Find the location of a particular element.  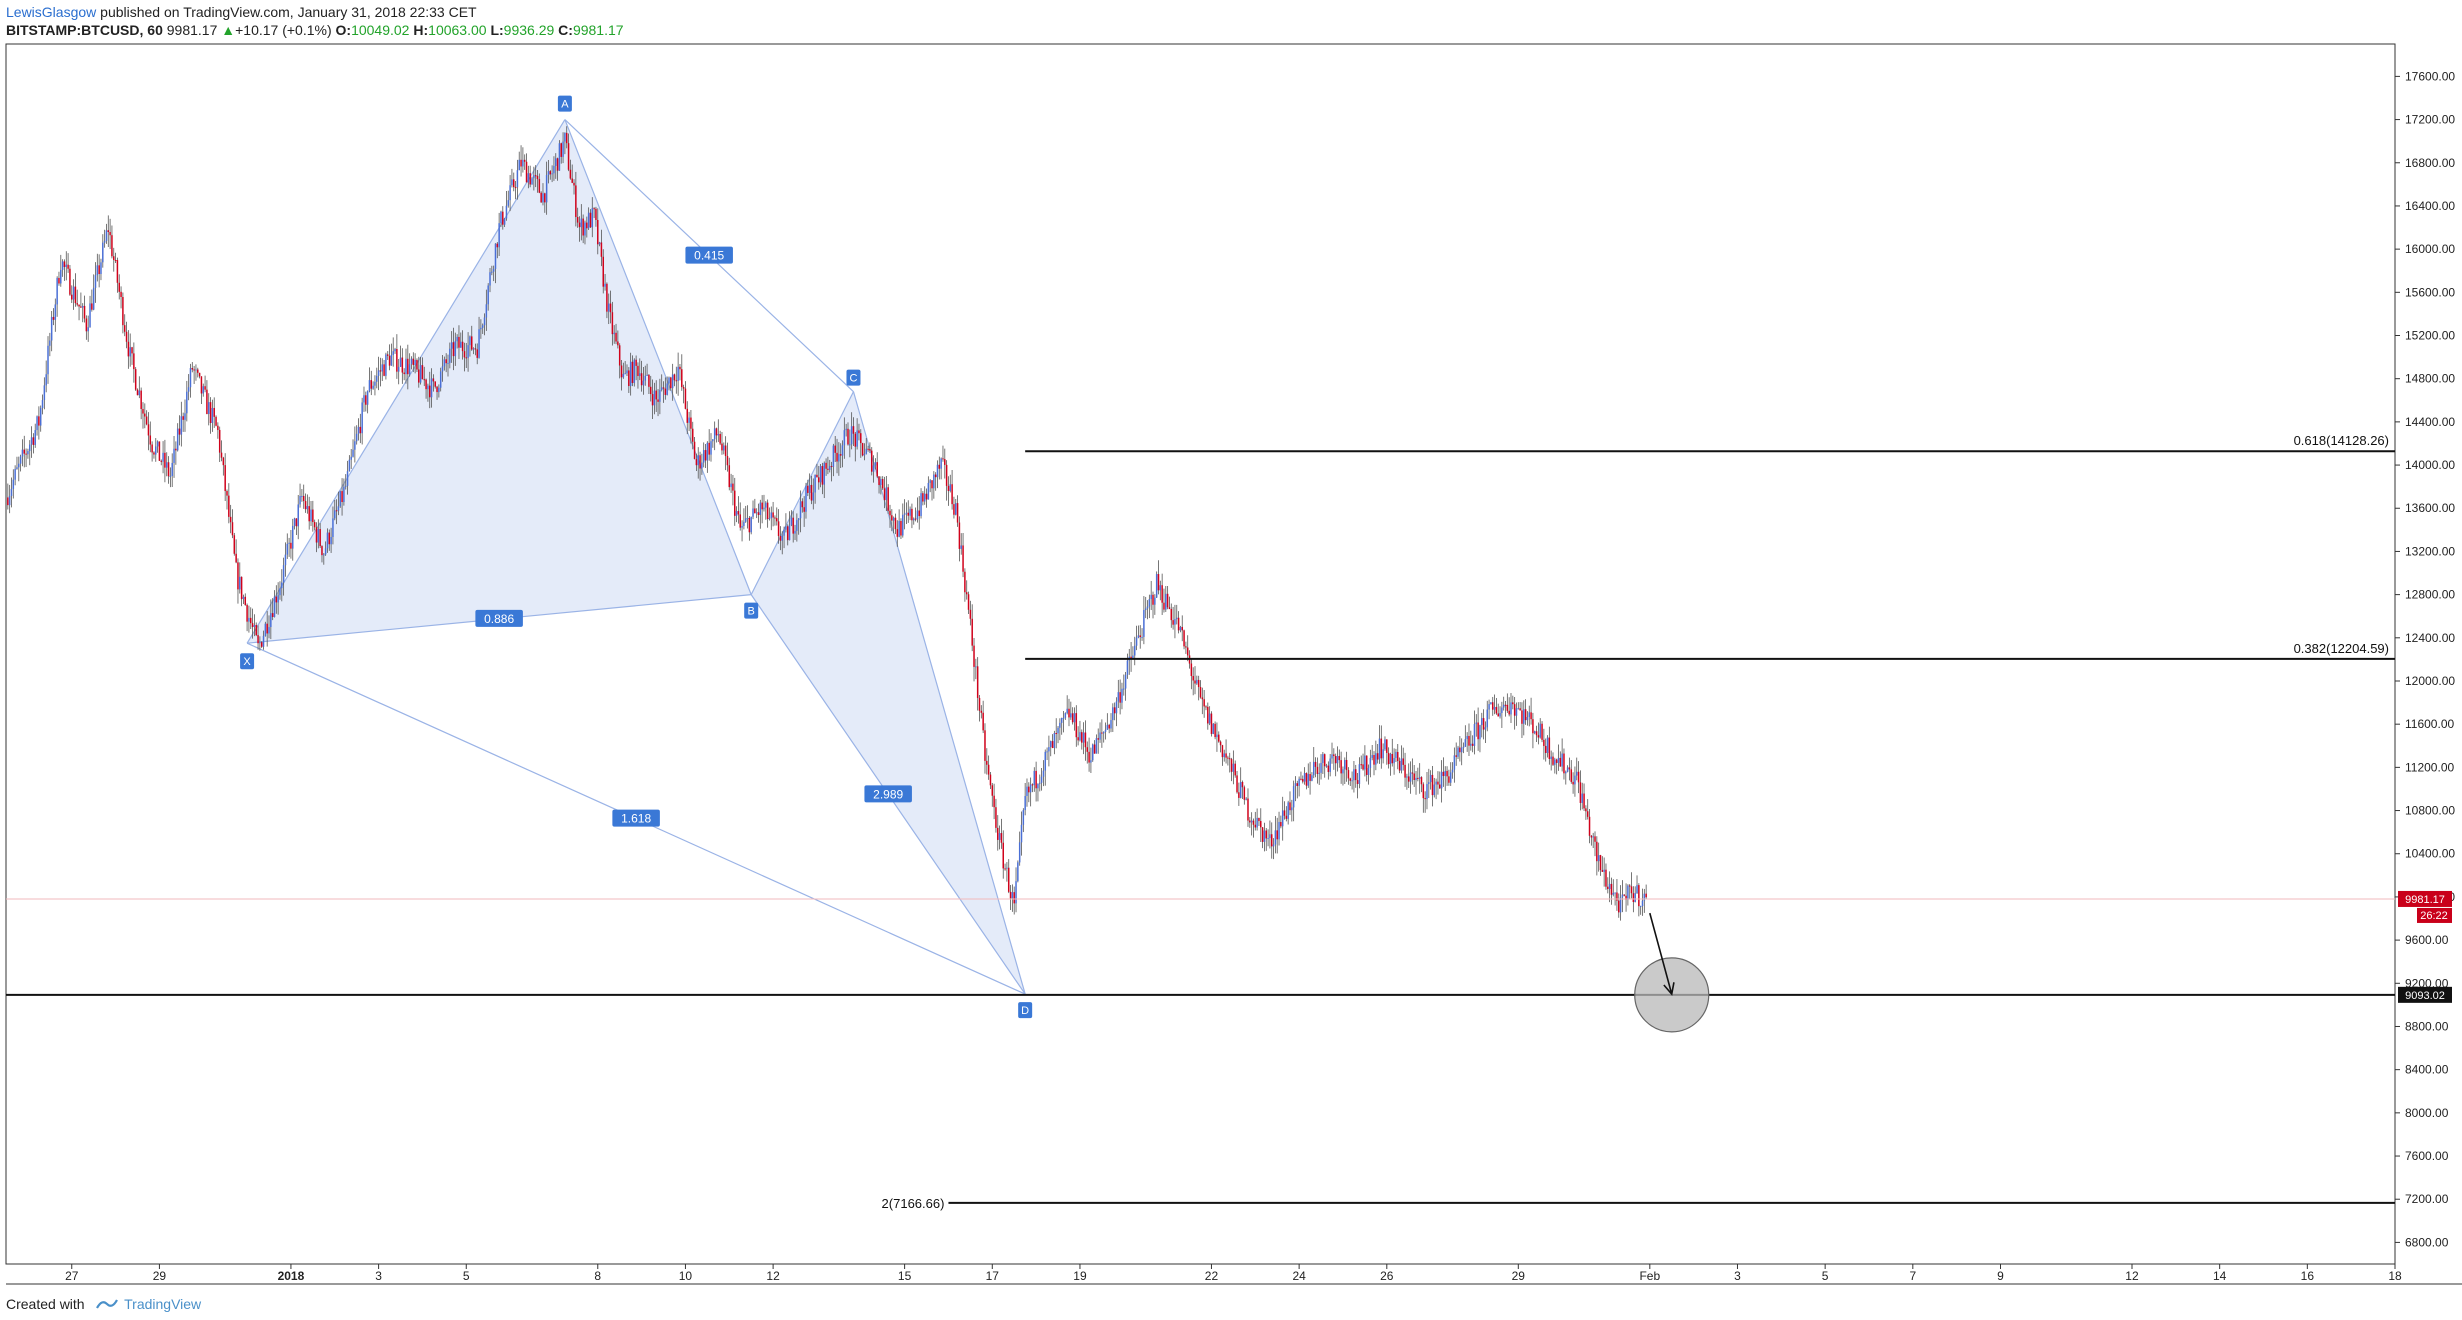

y-tick-label: 16800.00 is located at coordinates (2430, 163).